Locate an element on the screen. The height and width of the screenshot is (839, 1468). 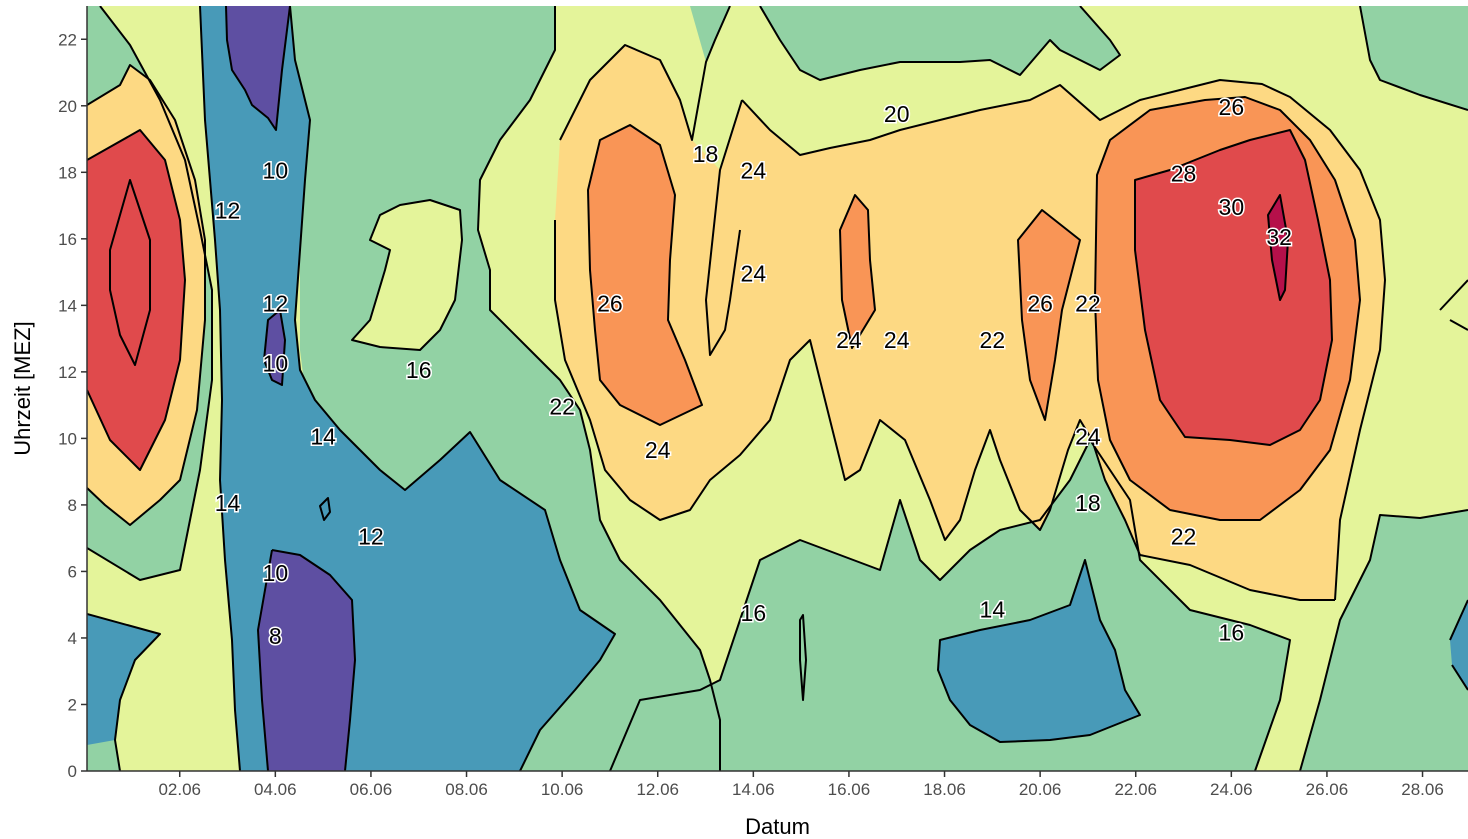
x-tick-label: 18.06 is located at coordinates (944, 789).